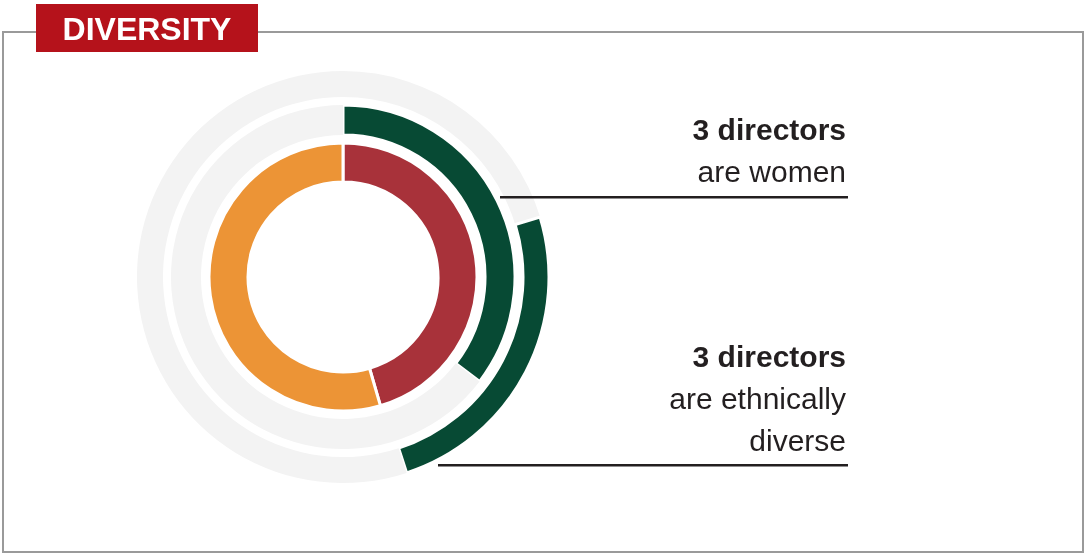 The image size is (1087, 556). I want to click on text: 3 directors are women, so click(769, 150).